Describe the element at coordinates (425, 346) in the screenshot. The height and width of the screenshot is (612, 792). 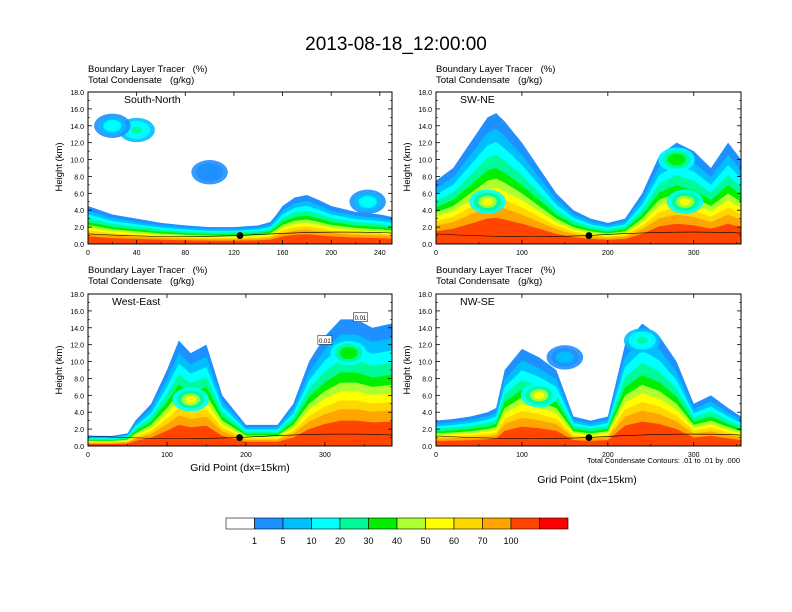
I see `panel-4-ytick-label-6: 12.0` at that location.